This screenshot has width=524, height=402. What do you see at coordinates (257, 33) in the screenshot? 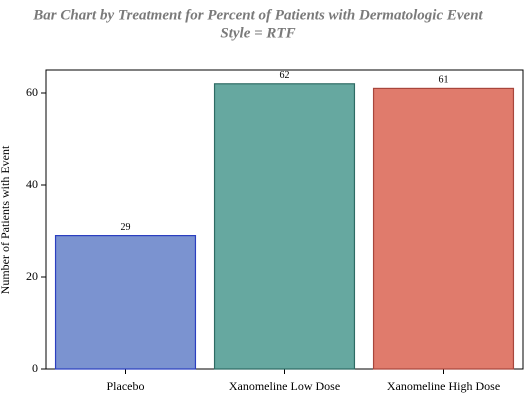
I see `chart-subtitle: Style = RTF` at bounding box center [257, 33].